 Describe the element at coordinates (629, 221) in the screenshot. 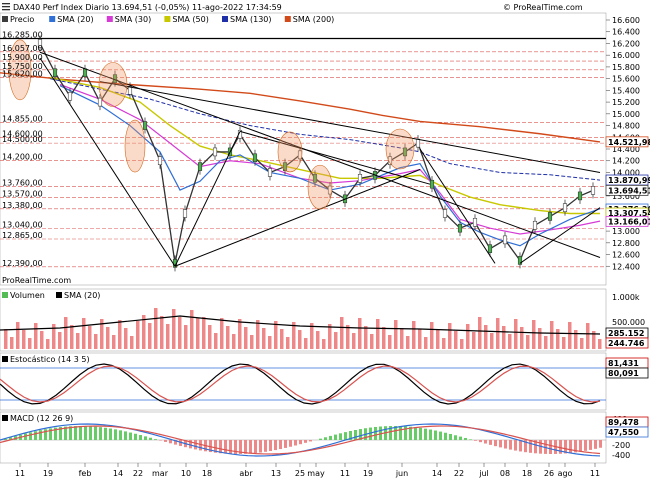

I see `value-tag-label: 13.166,01` at that location.